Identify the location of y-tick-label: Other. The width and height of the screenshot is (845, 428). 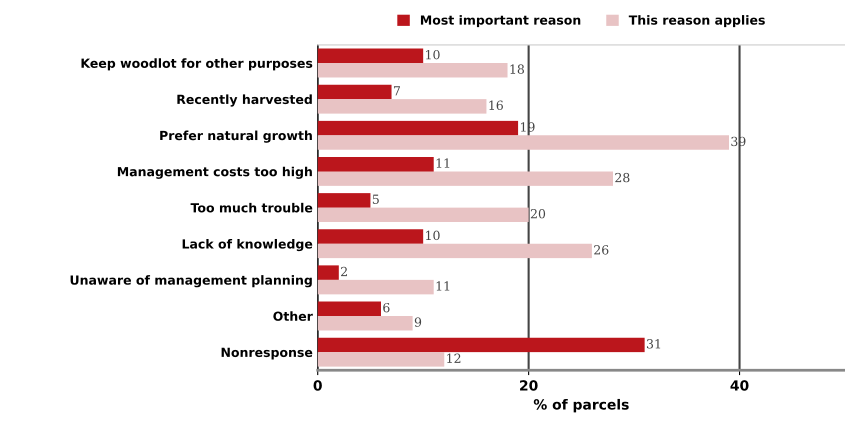
(293, 316).